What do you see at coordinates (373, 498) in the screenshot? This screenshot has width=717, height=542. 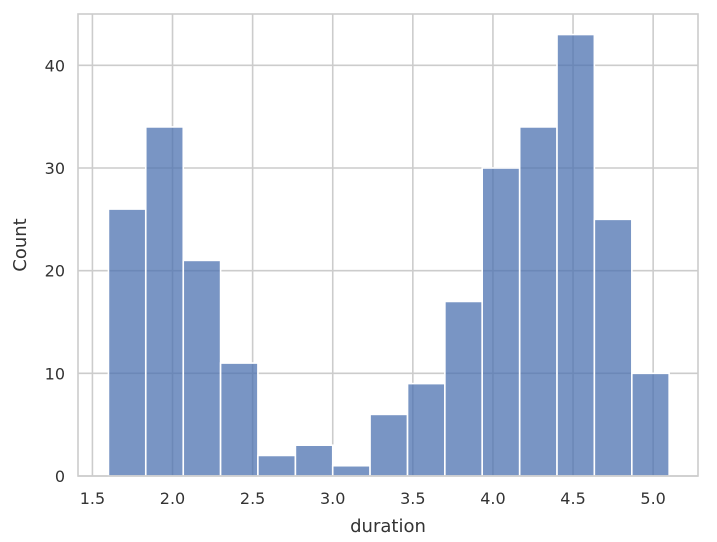 I see `x-axis-ticks: 1.5 2.0 2.5 3.0 3.5 4.0 4.5 5.0` at bounding box center [373, 498].